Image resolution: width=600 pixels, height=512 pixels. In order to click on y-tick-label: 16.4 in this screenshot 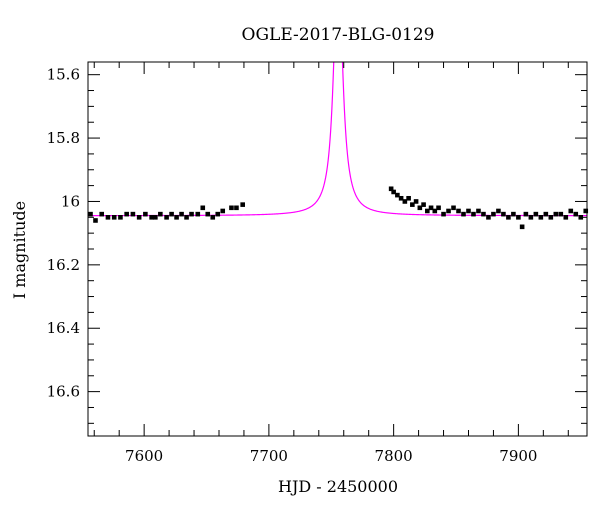, I will do `click(63, 328)`.